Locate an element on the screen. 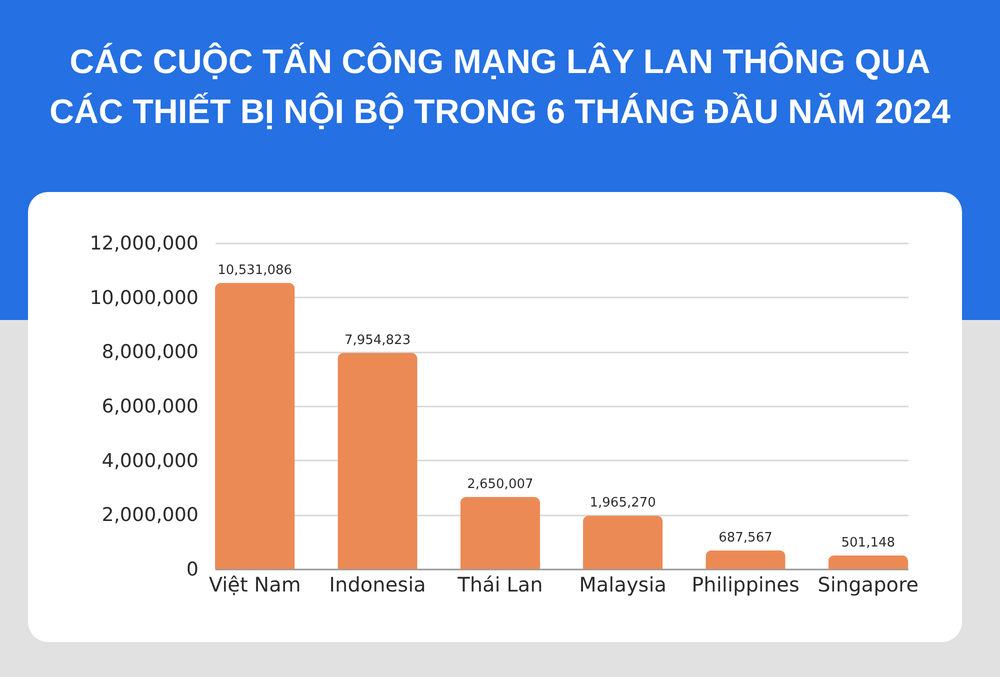  data-label: 1,965,270 is located at coordinates (623, 503).